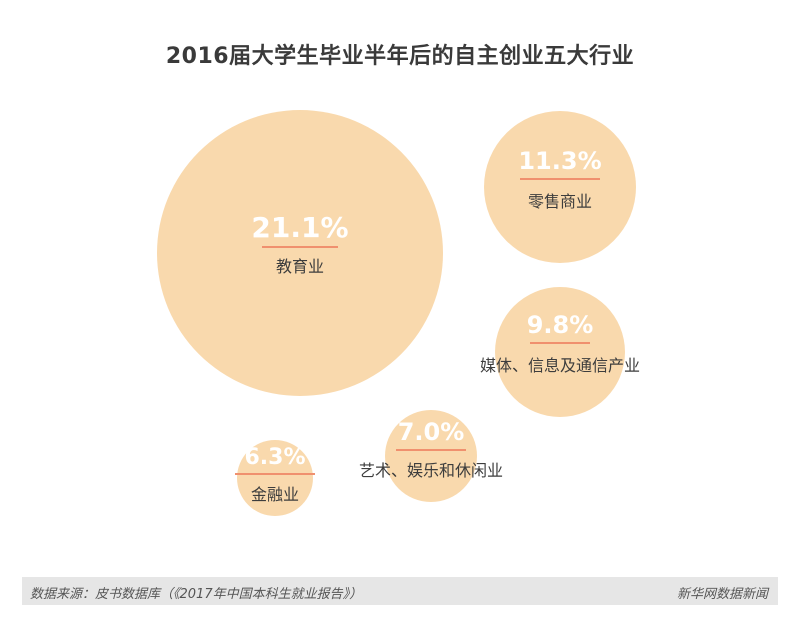  I want to click on bubble-value-1: 21.1%, so click(299, 227).